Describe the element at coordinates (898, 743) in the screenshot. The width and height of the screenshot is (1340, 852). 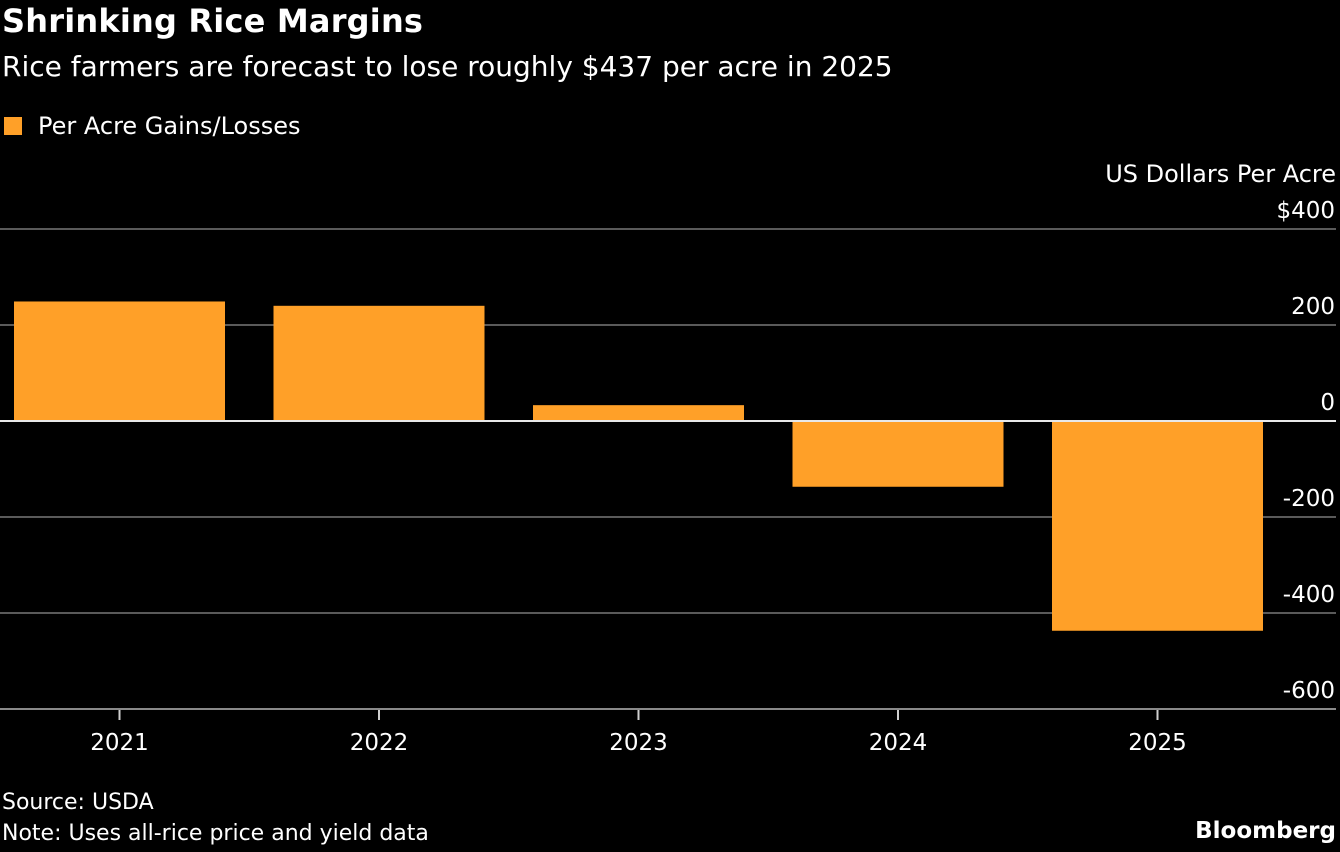
I see `x-tick-label: 2024` at that location.